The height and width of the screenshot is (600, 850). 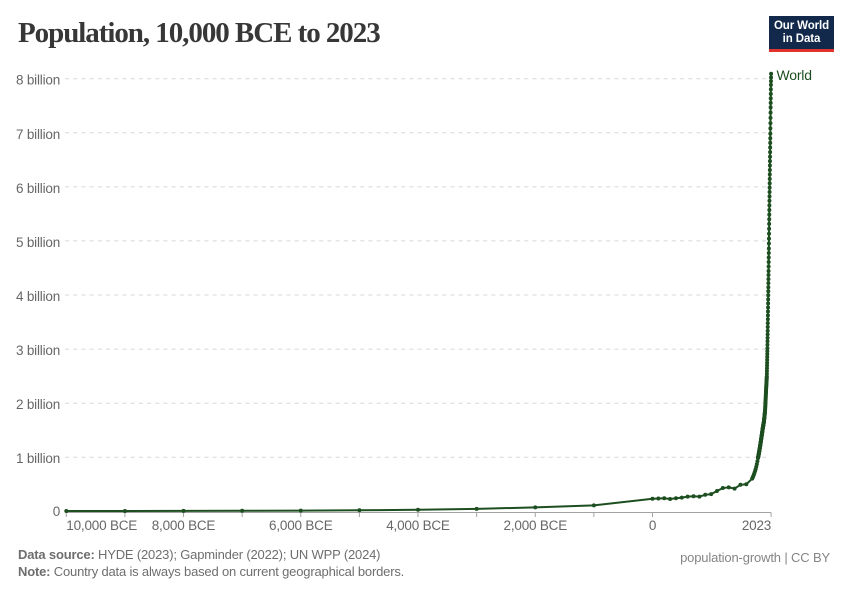 I want to click on svg-text: 8,000 BCE, so click(x=184, y=525).